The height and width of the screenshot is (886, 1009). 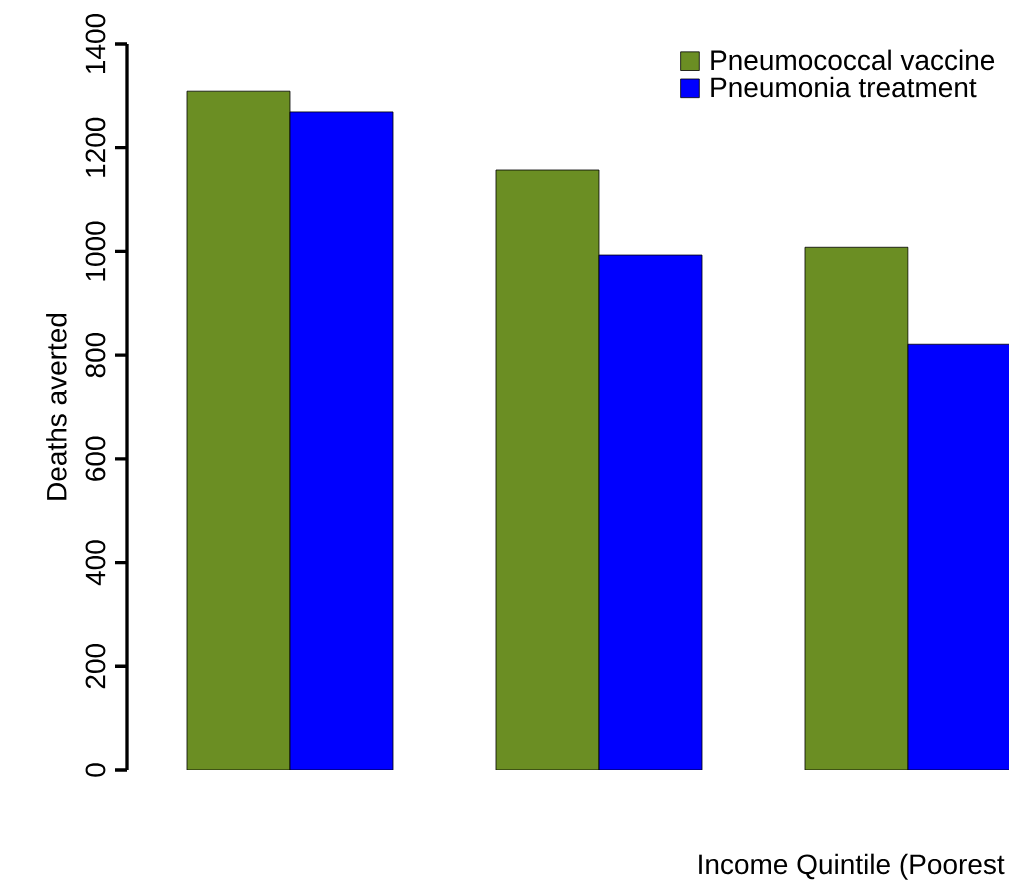 What do you see at coordinates (95, 770) in the screenshot?
I see `y-tick-label: 0` at bounding box center [95, 770].